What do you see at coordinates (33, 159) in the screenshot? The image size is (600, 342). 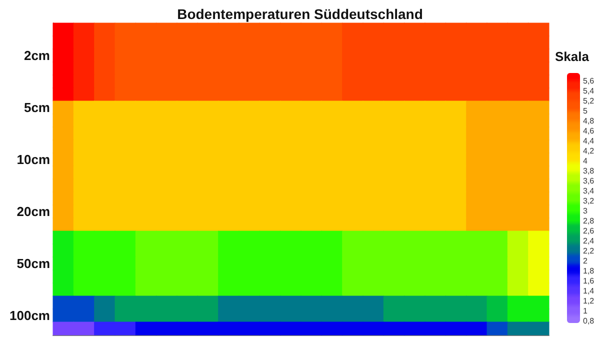 I see `y-tick-label: 10cm` at bounding box center [33, 159].